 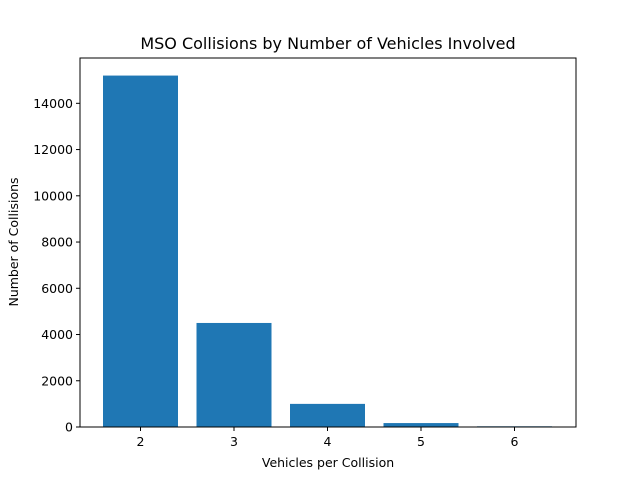 I want to click on y-tick-label: 8000, so click(x=57, y=242).